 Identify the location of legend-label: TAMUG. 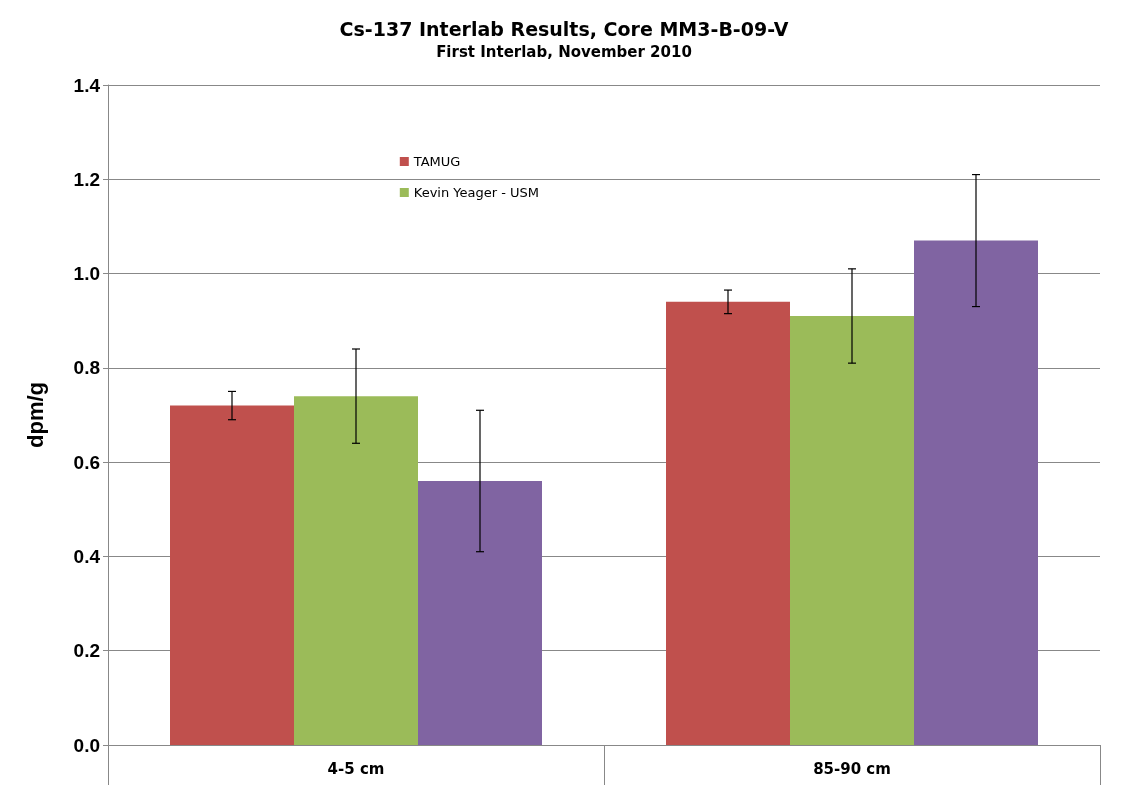
(436, 161).